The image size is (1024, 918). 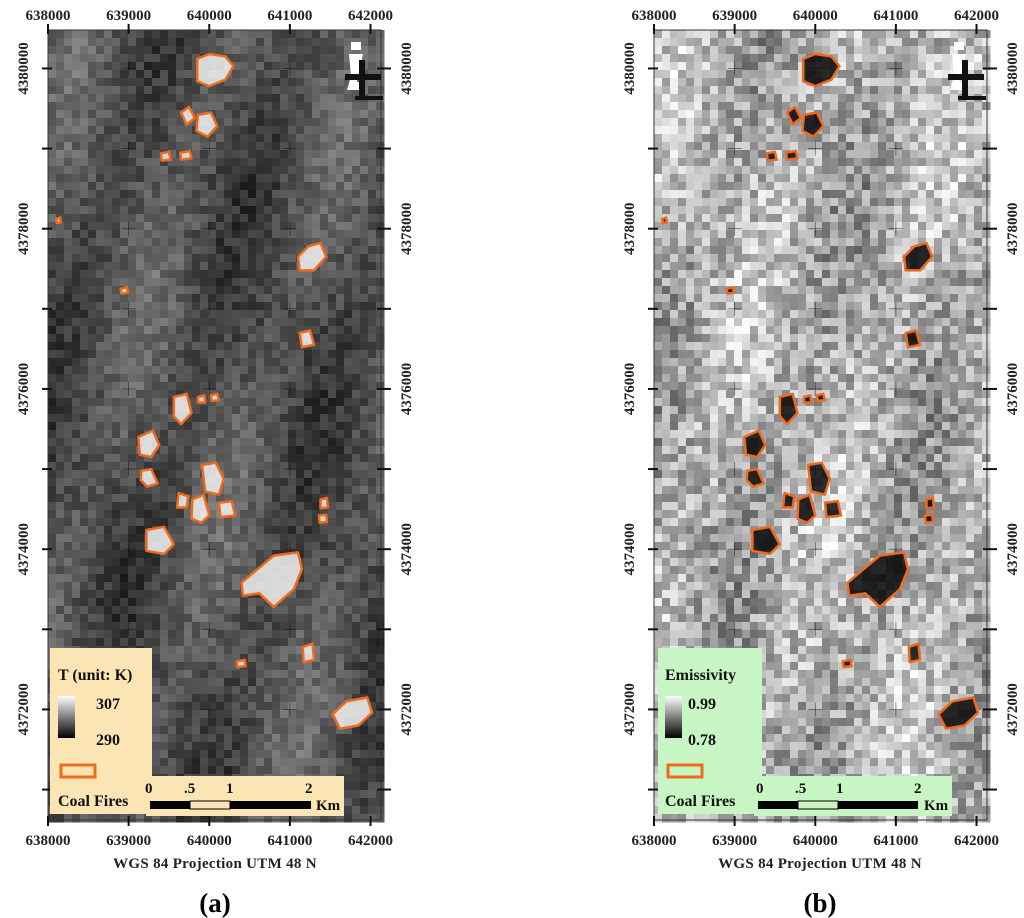 What do you see at coordinates (702, 704) in the screenshot?
I see `legend-max-value: 0.99` at bounding box center [702, 704].